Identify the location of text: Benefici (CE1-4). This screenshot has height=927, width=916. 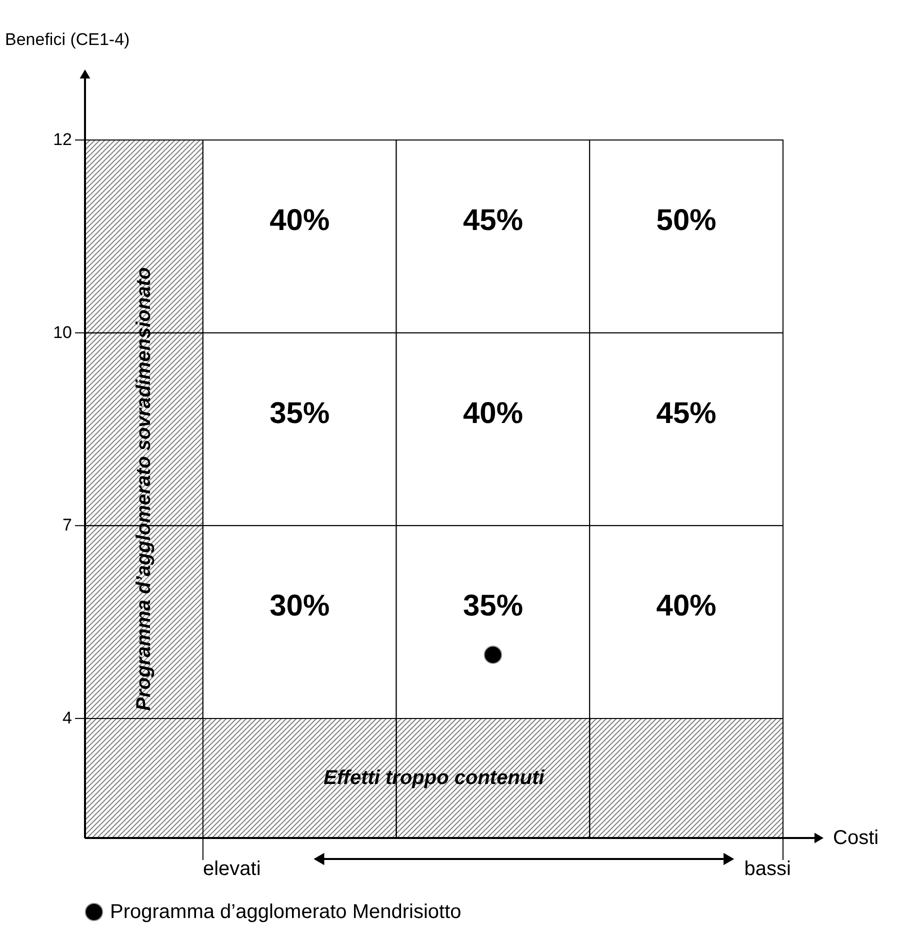
(67, 39).